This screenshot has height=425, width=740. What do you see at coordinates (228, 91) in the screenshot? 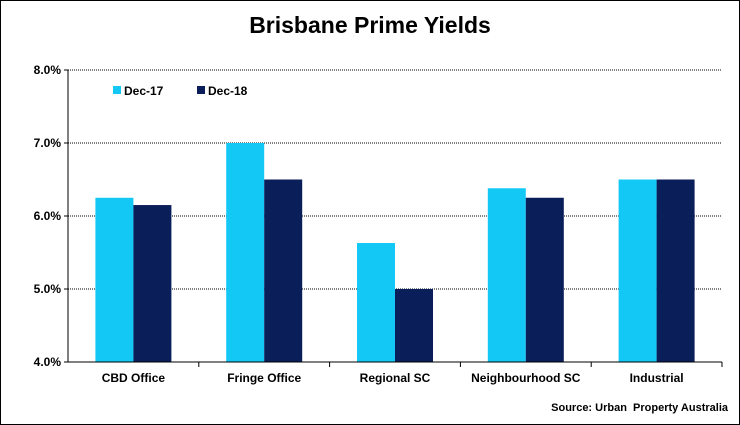
I see `legend-label: Dec-18` at bounding box center [228, 91].